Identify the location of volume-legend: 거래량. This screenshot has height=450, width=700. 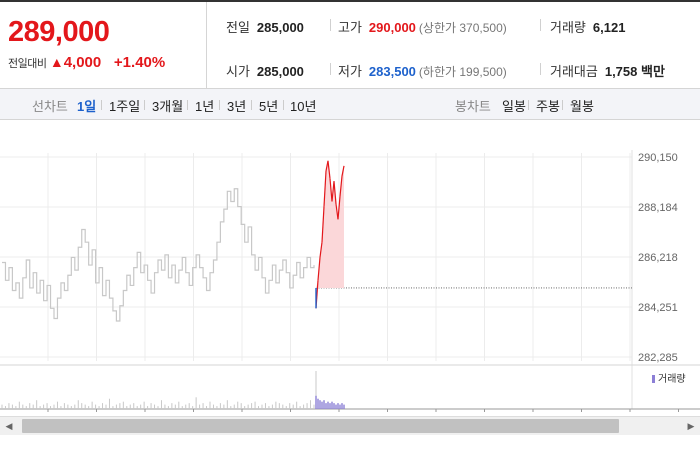
(669, 379).